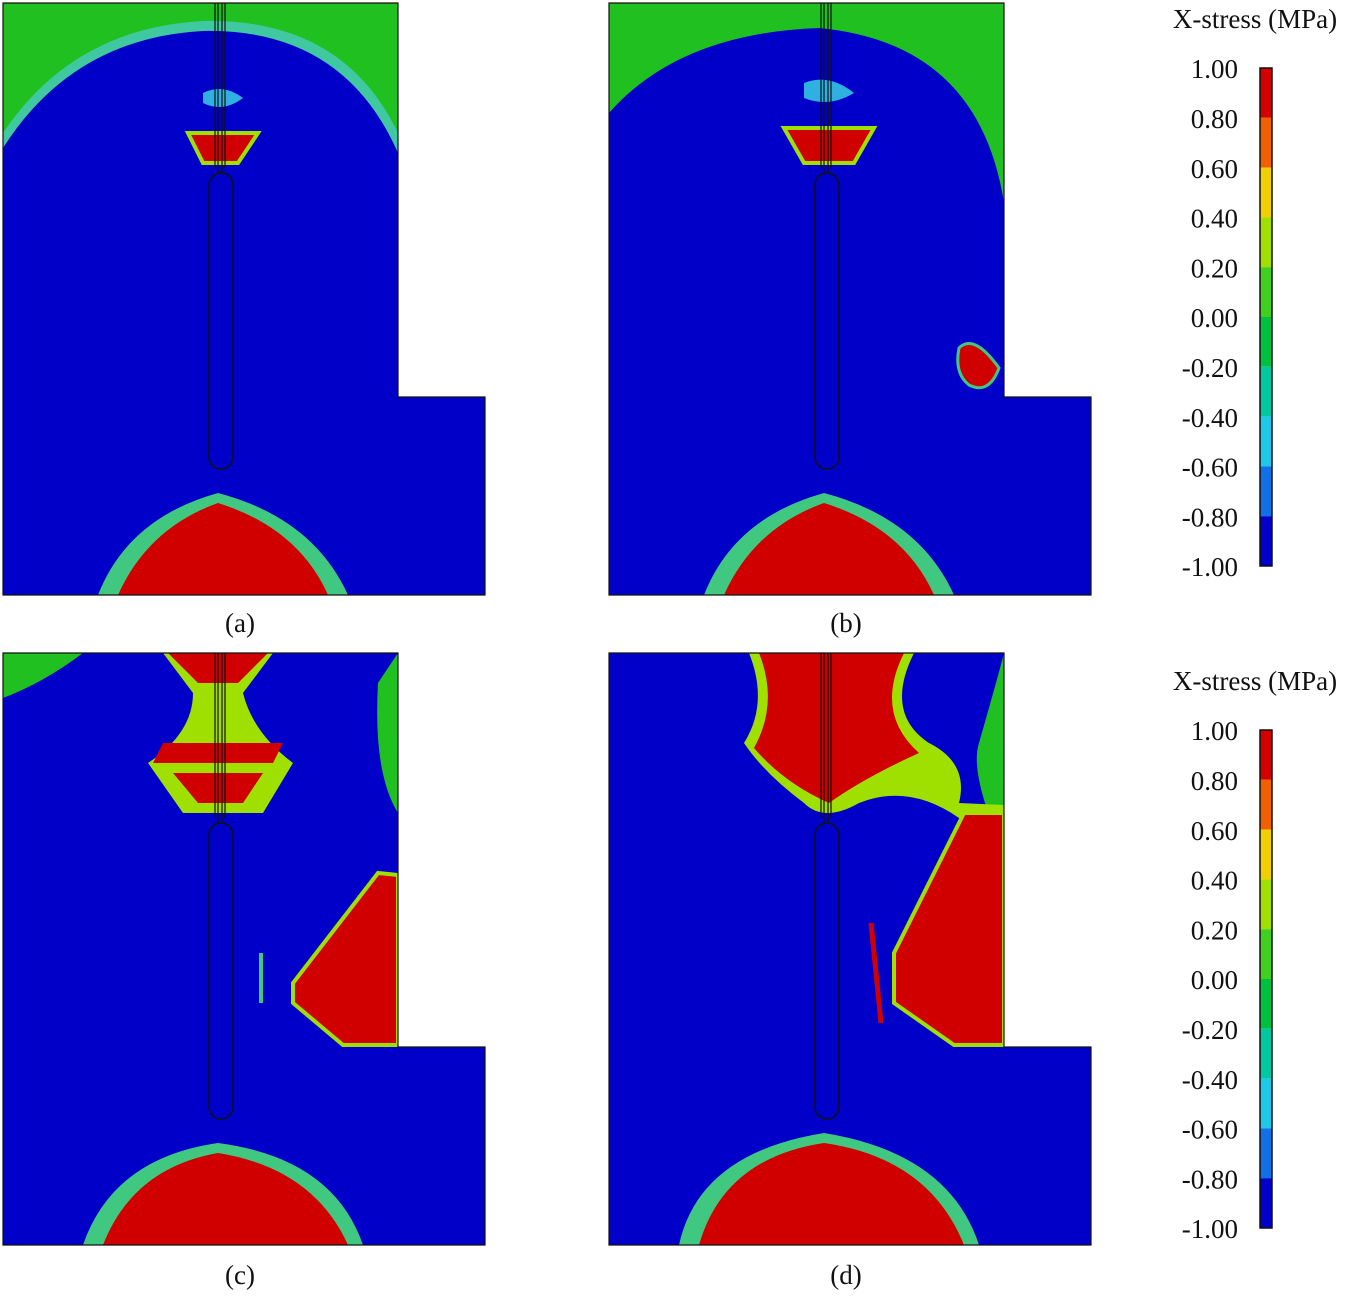 The width and height of the screenshot is (1355, 1298). Describe the element at coordinates (845, 623) in the screenshot. I see `panel-label: (b)` at that location.